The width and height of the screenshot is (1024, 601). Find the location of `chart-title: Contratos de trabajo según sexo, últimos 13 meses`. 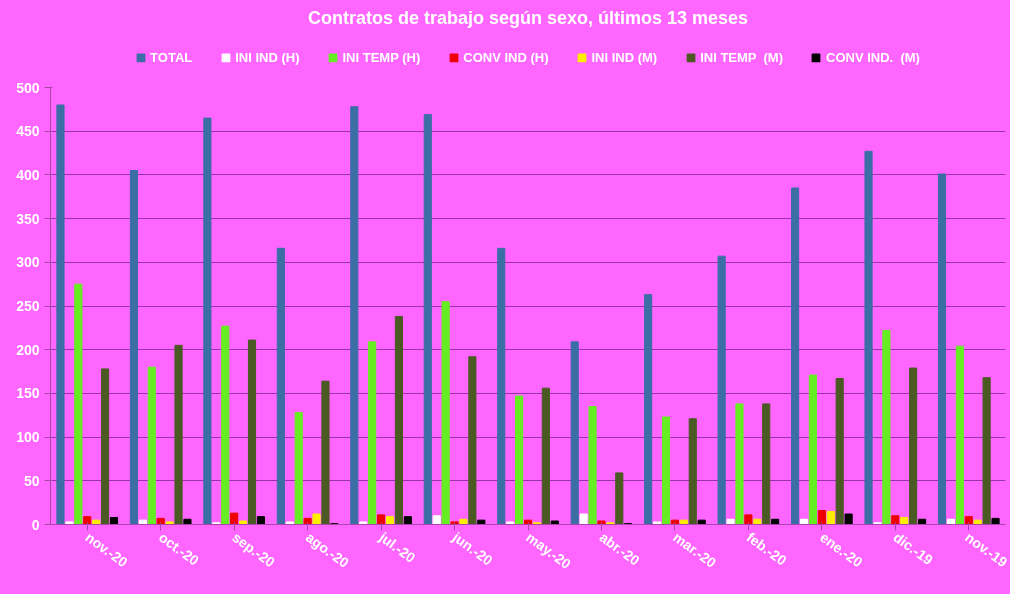

chart-title: Contratos de trabajo según sexo, últimos 13 meses is located at coordinates (528, 17).